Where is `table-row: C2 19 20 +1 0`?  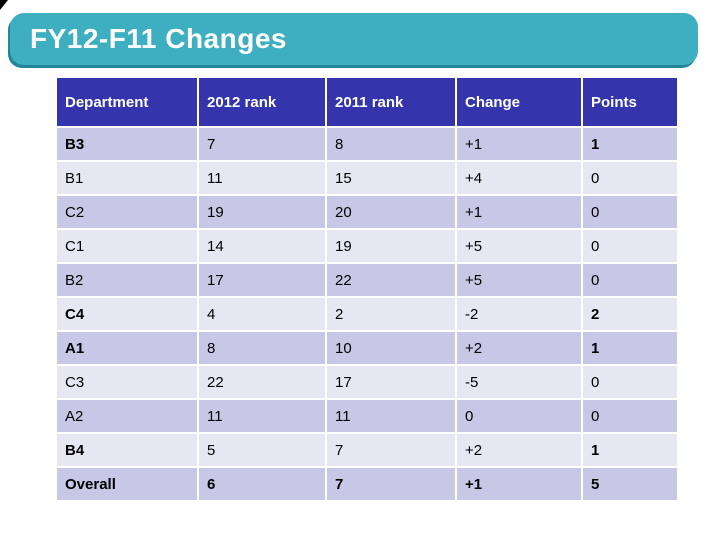 table-row: C2 19 20 +1 0 is located at coordinates (367, 212).